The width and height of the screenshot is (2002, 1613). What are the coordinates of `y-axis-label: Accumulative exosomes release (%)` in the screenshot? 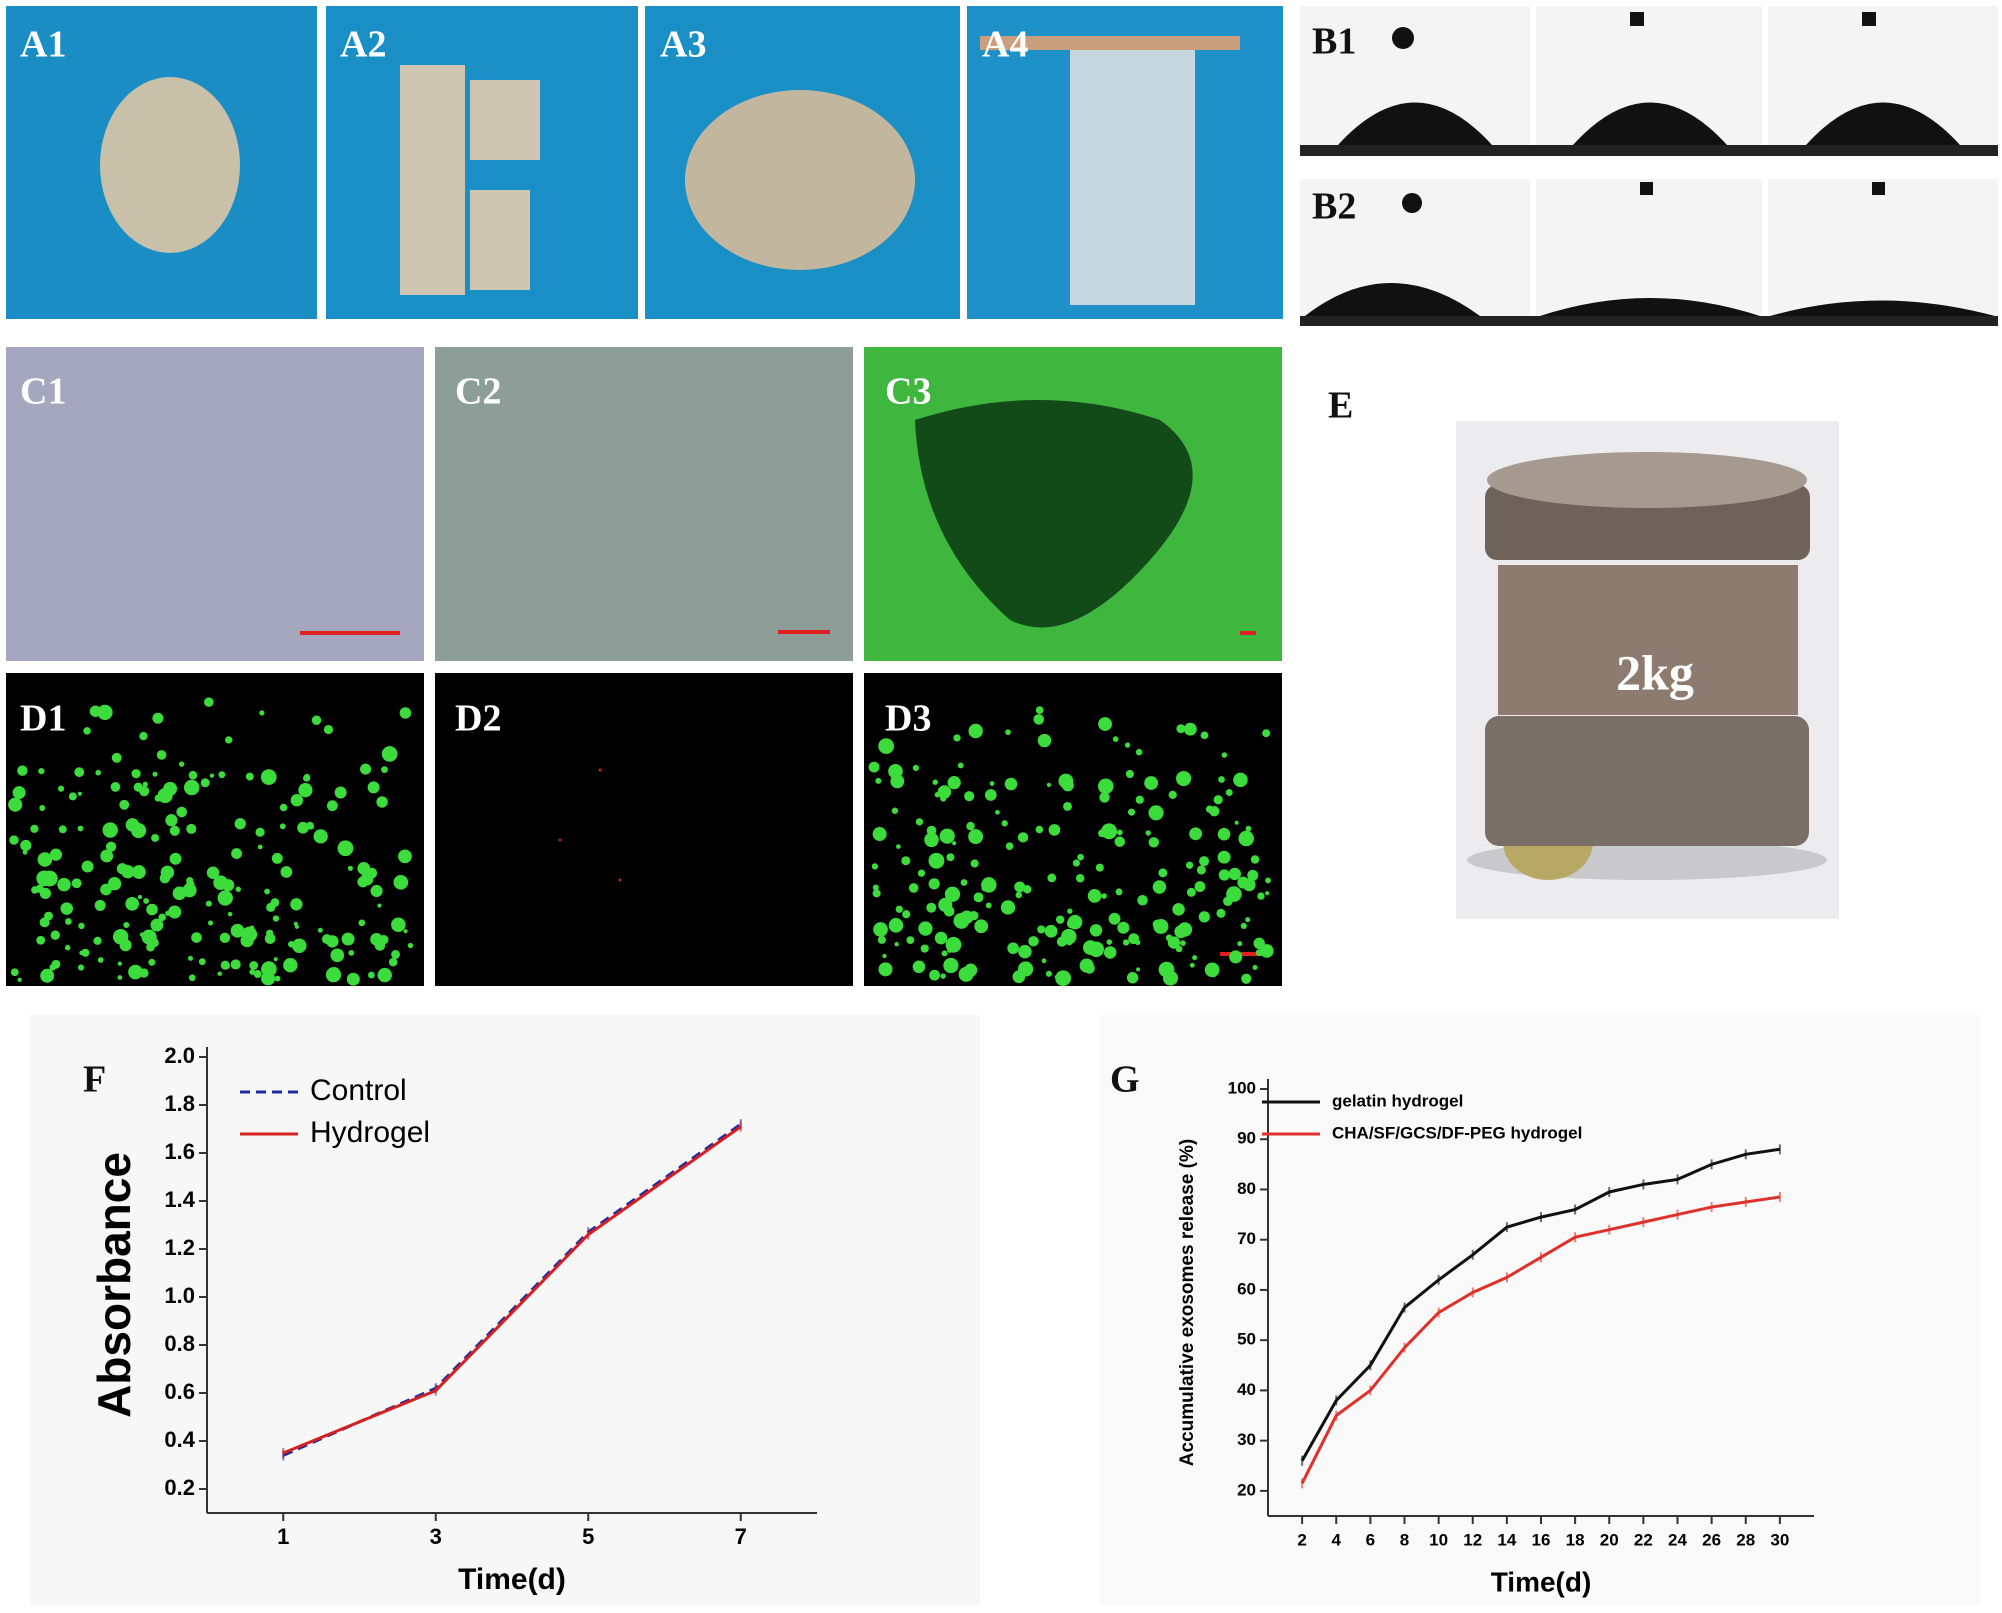 It's located at (1187, 1302).